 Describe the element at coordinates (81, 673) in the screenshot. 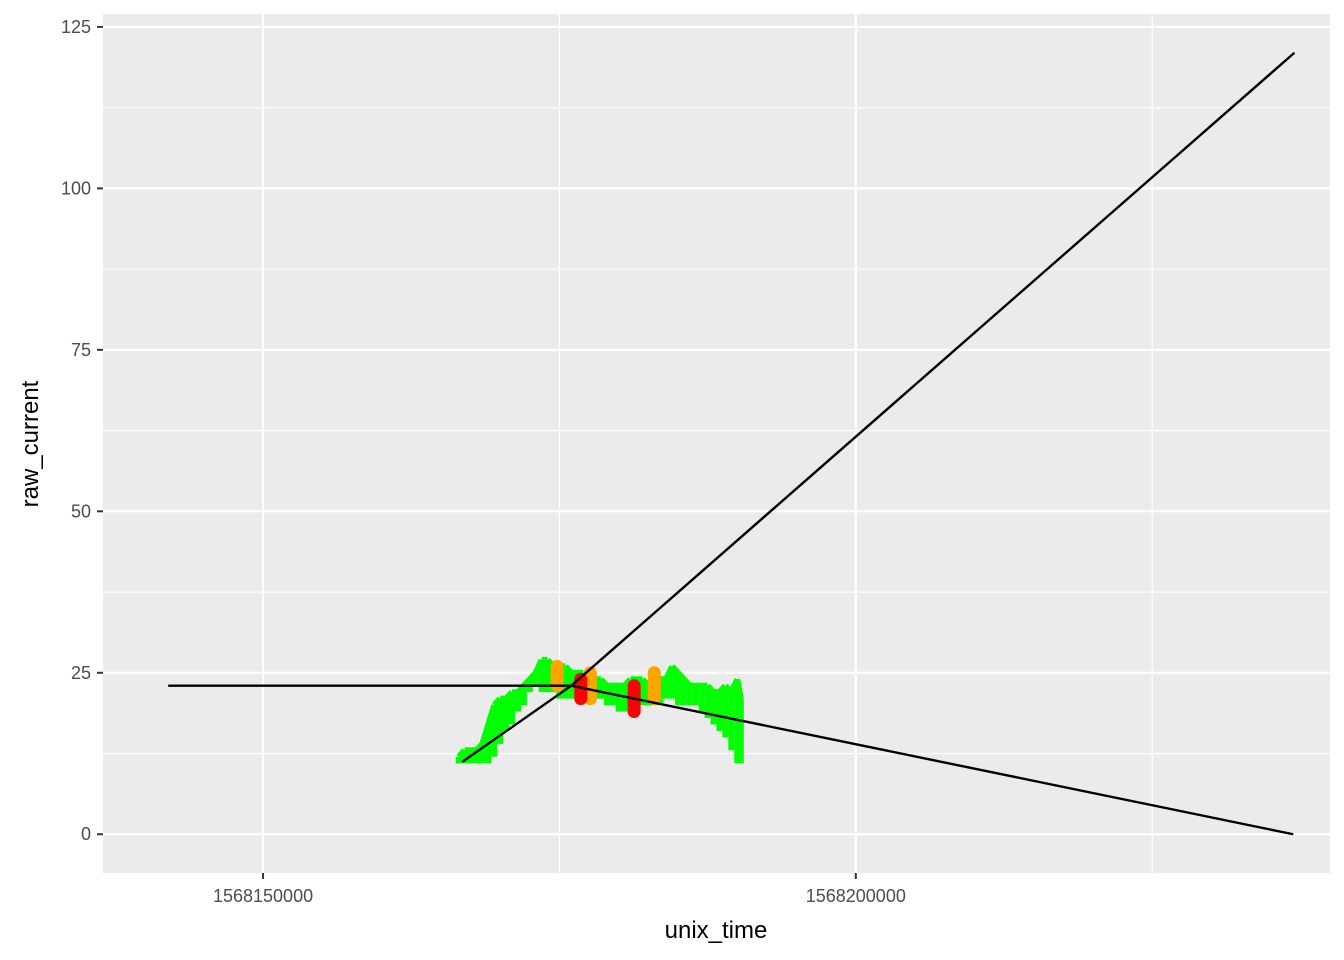

I see `y-tick-label: 25` at that location.